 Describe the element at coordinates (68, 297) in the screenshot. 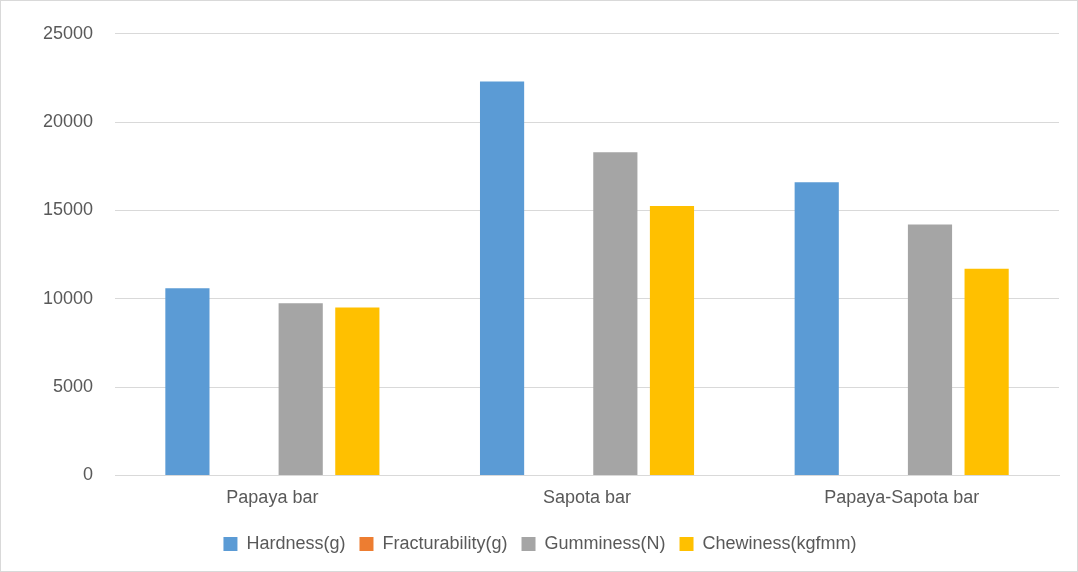

I see `y-tick-label: 10000` at that location.